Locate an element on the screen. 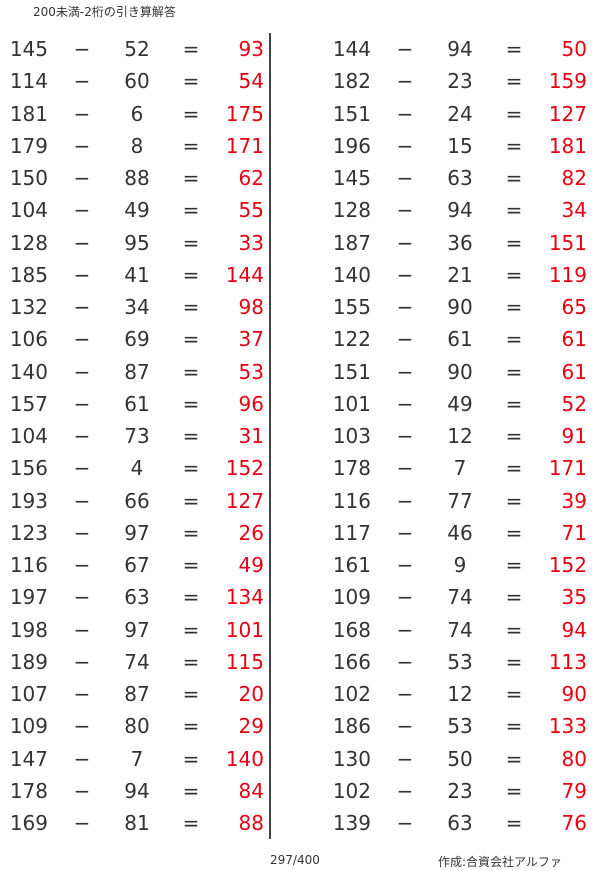 Image resolution: width=600 pixels, height=871 pixels. problem-row: 185−41 = 144 is located at coordinates (300, 275).